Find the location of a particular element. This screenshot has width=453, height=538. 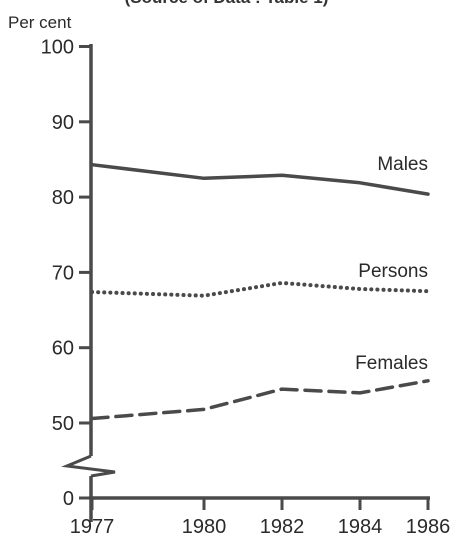

x-tick-label: 1982 is located at coordinates (282, 527).